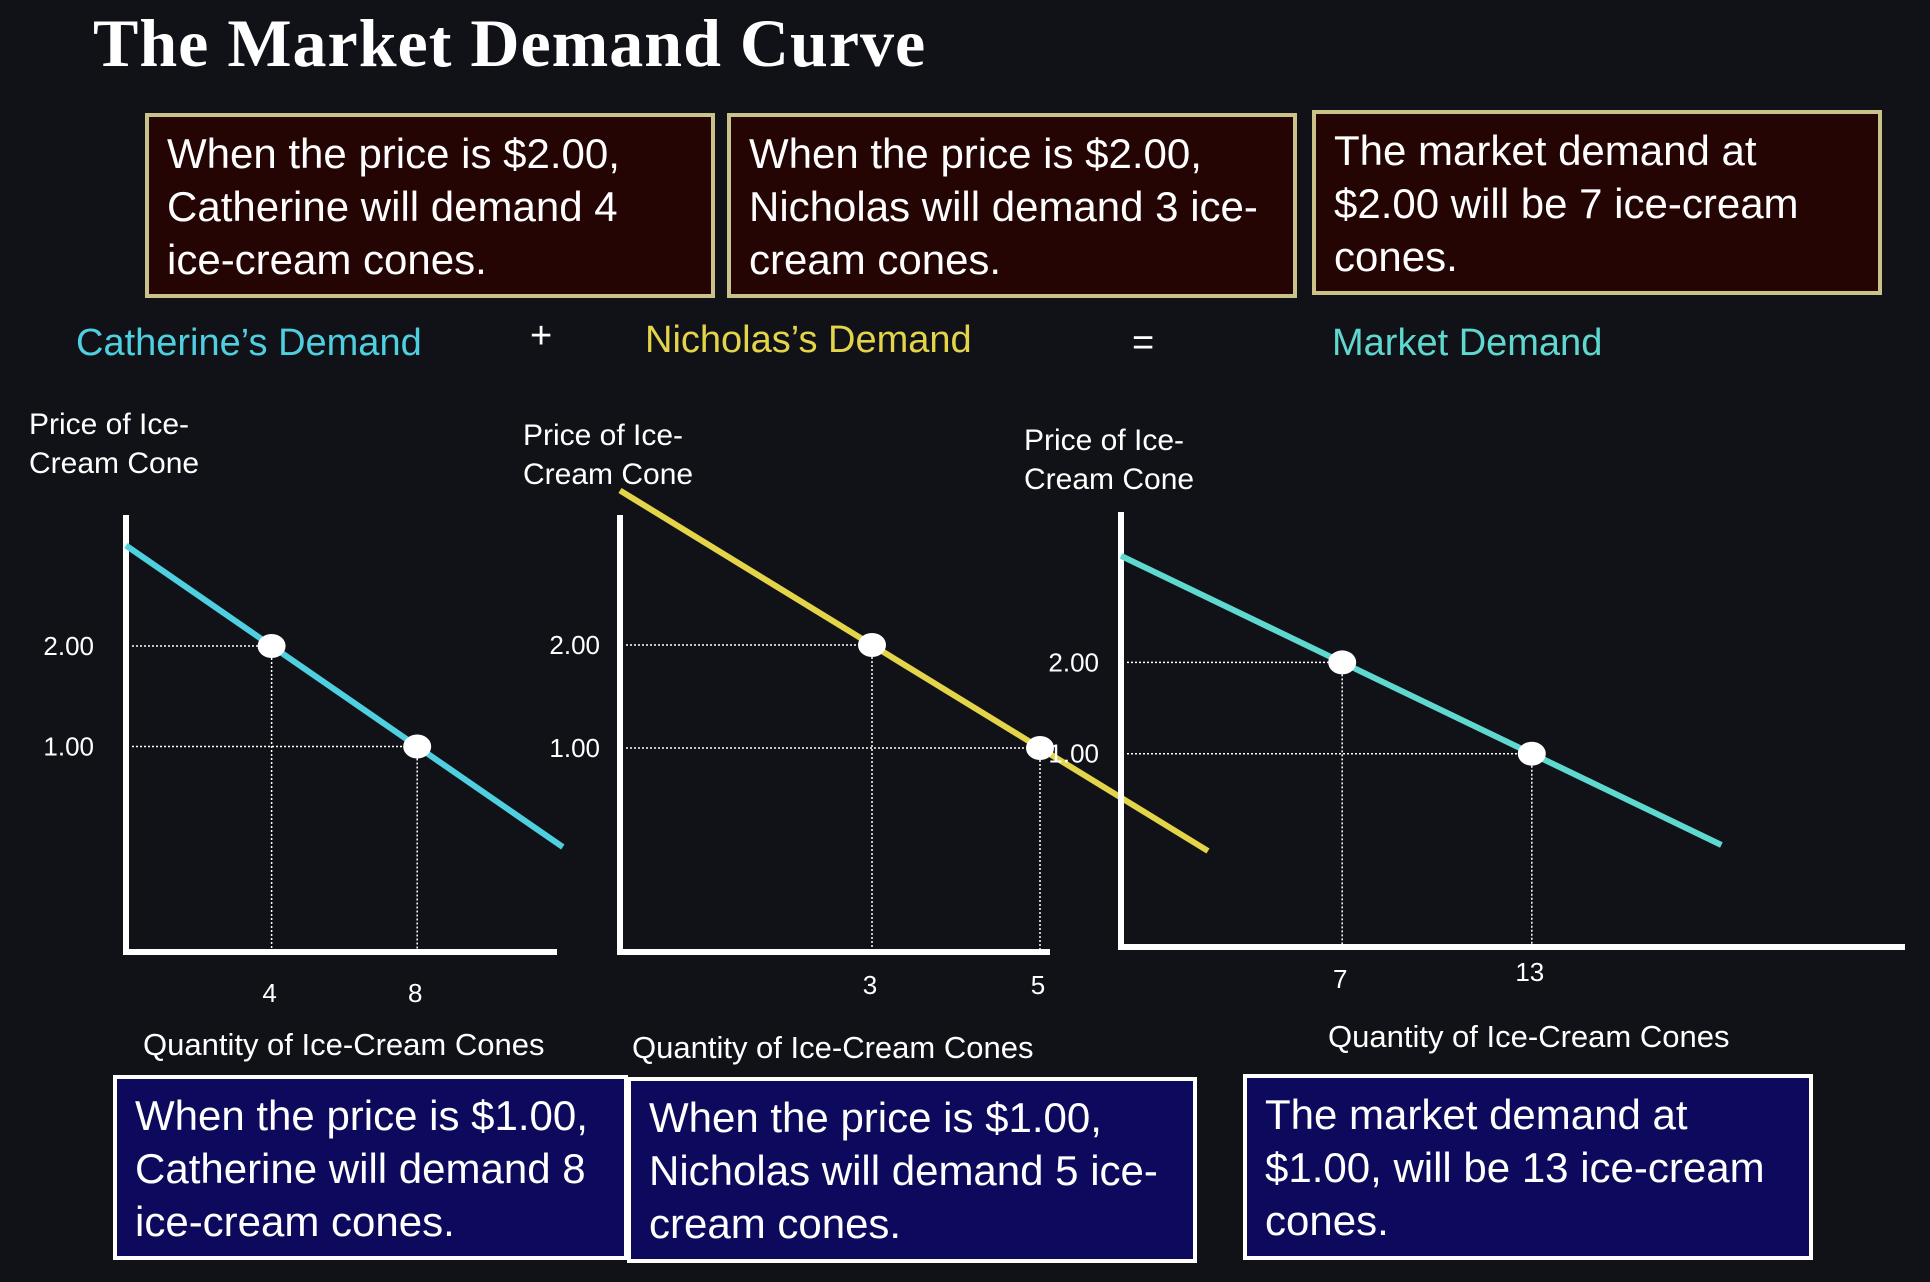 The height and width of the screenshot is (1282, 1930). Describe the element at coordinates (1529, 972) in the screenshot. I see `x-tick-label: 13` at that location.